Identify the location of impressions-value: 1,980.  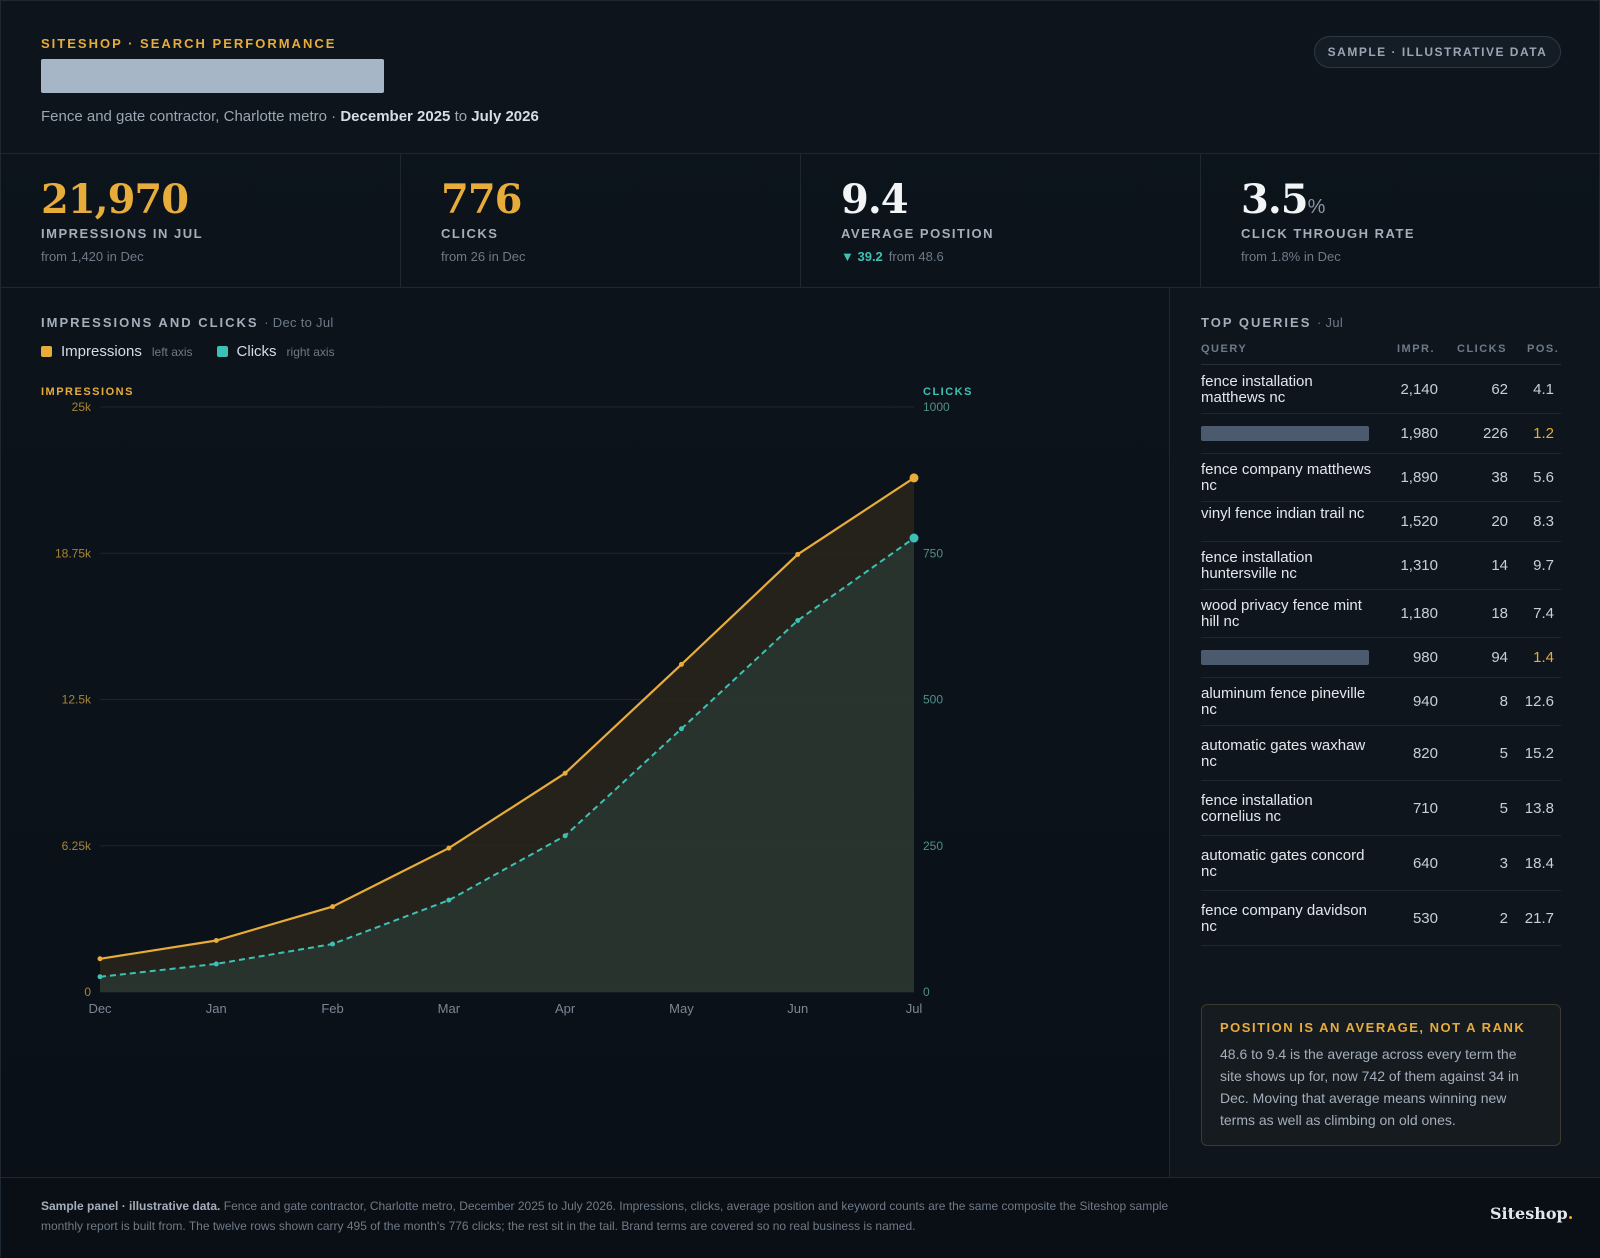
(1419, 433).